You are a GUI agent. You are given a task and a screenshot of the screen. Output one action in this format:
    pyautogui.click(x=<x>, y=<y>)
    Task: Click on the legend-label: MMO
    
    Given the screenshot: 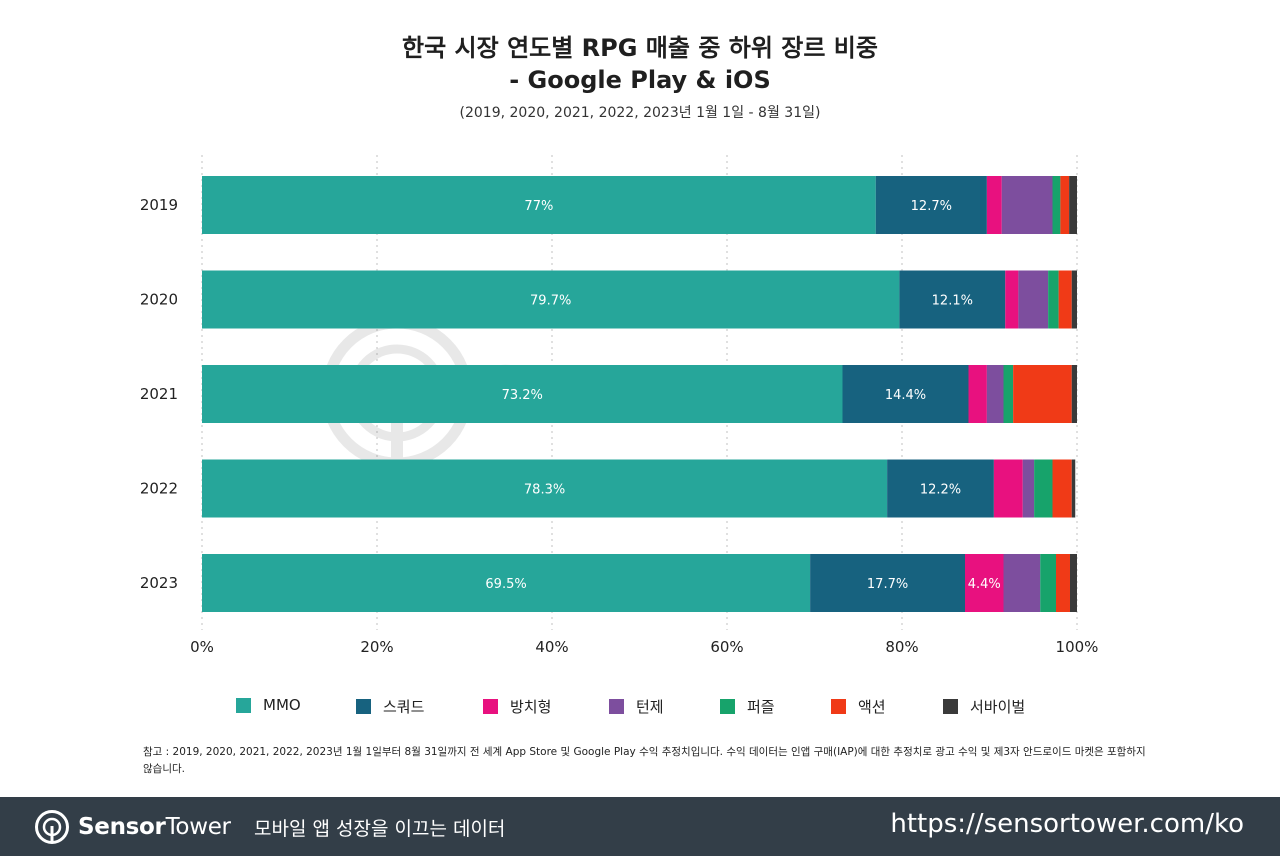 What is the action you would take?
    pyautogui.click(x=282, y=705)
    